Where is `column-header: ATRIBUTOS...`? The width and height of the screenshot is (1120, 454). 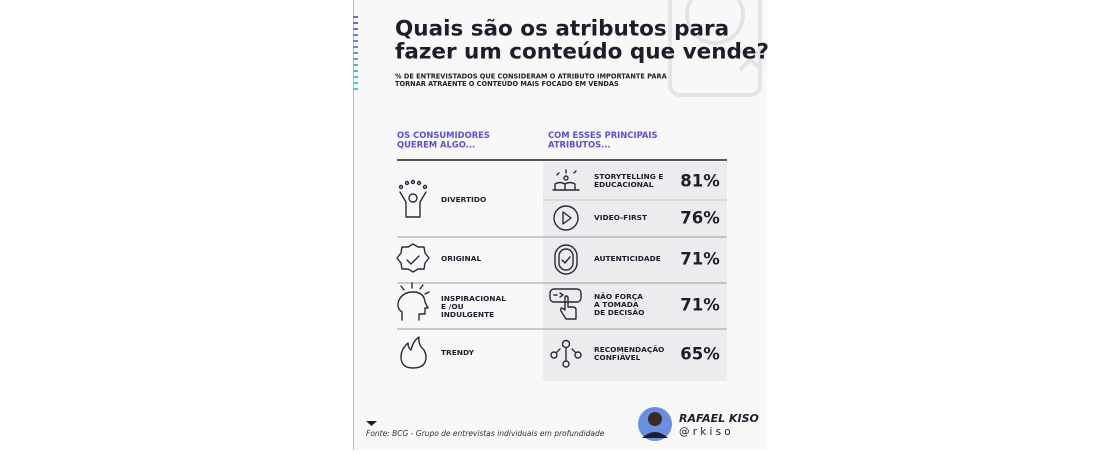
column-header: ATRIBUTOS... is located at coordinates (579, 144).